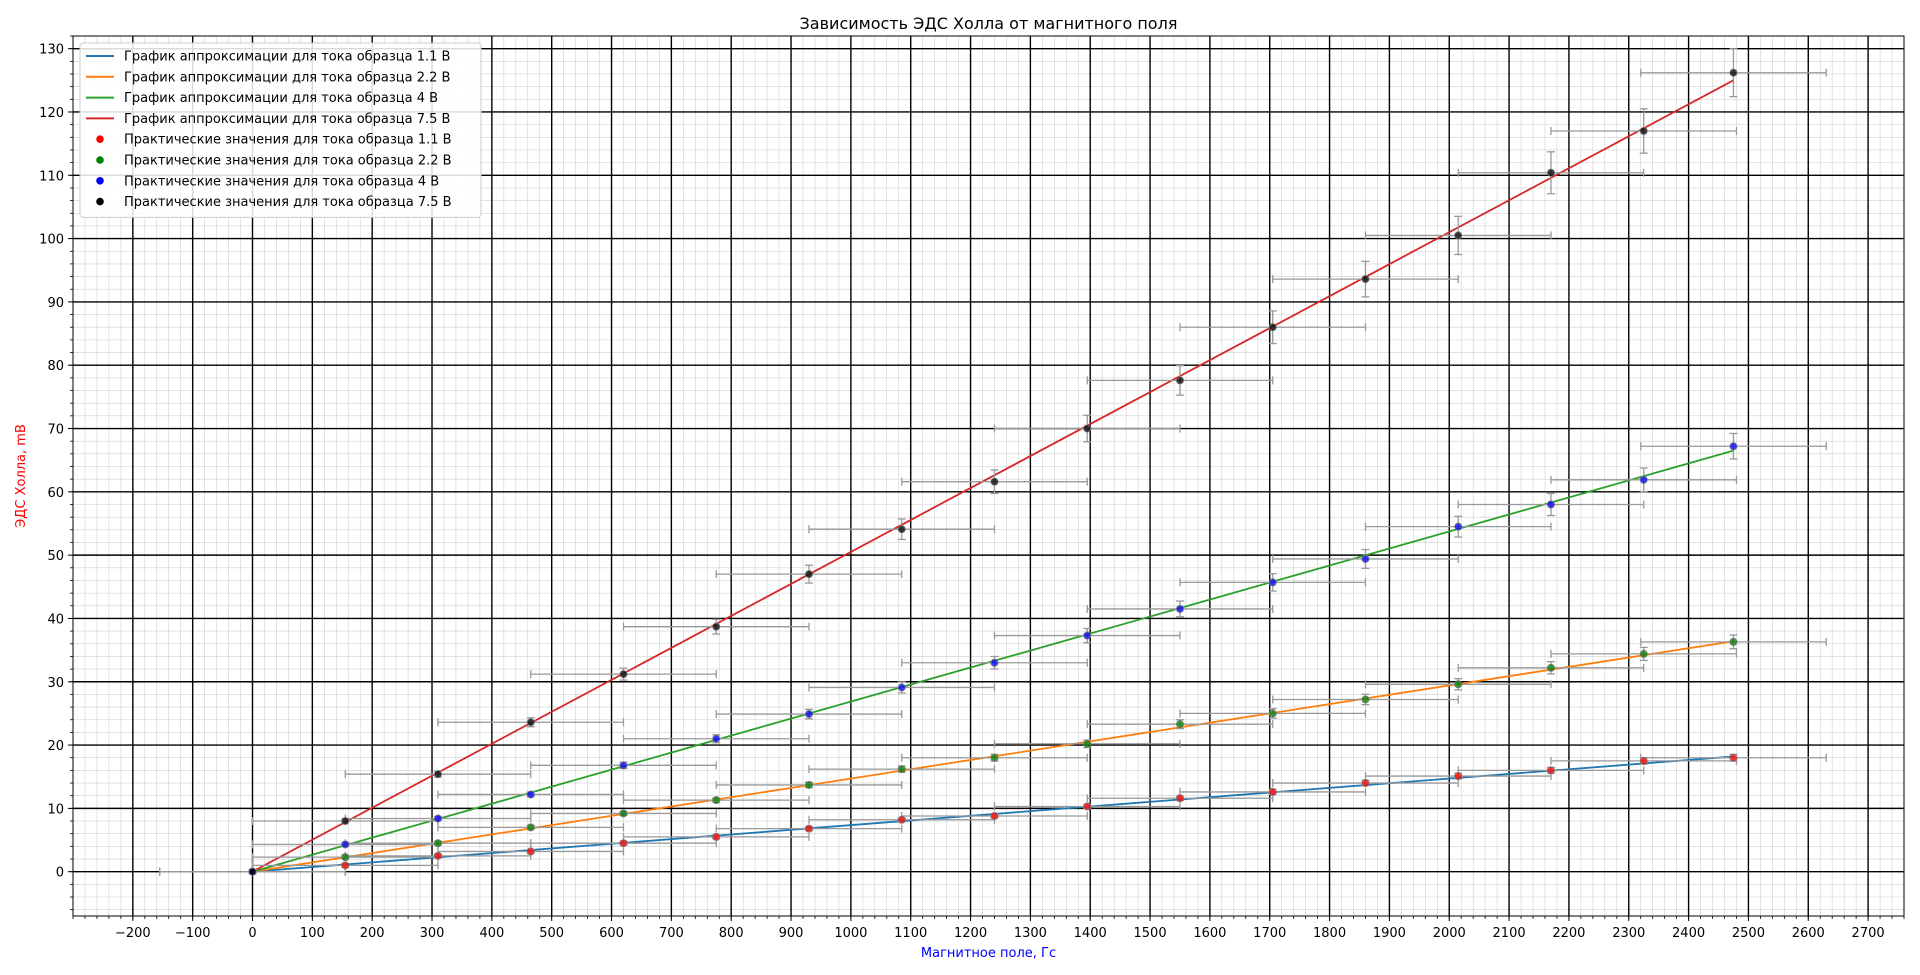 The image size is (1920, 975). I want to click on x-tick-label: 200, so click(372, 933).